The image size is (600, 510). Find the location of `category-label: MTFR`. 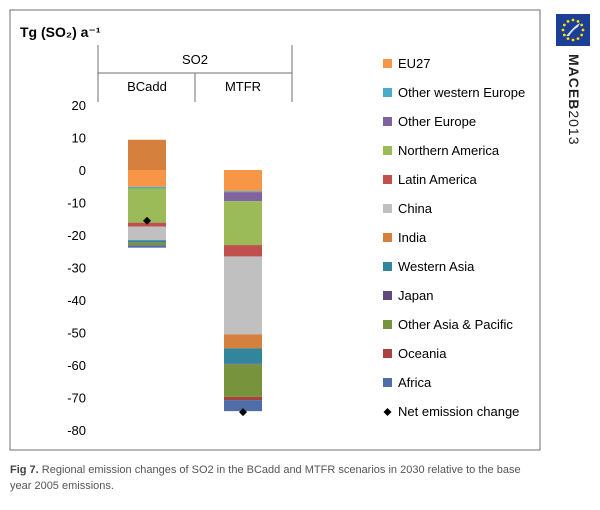

category-label: MTFR is located at coordinates (243, 86).